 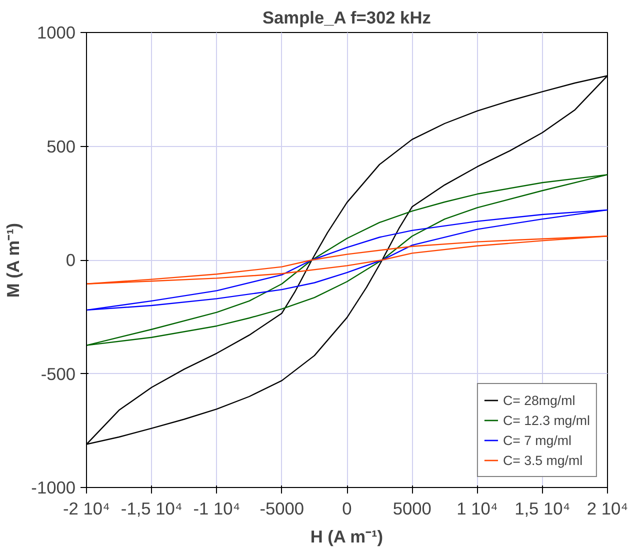 What do you see at coordinates (58, 374) in the screenshot?
I see `y-tick-label: -500` at bounding box center [58, 374].